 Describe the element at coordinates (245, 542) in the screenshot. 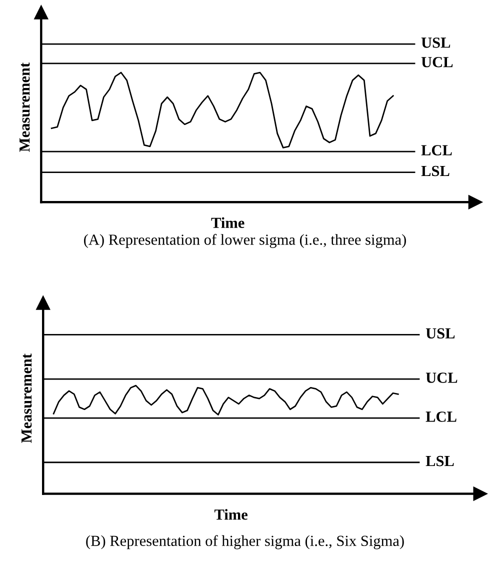

I see `text: (B) Representation of higher sigma (i.e., Six Sigma)` at that location.